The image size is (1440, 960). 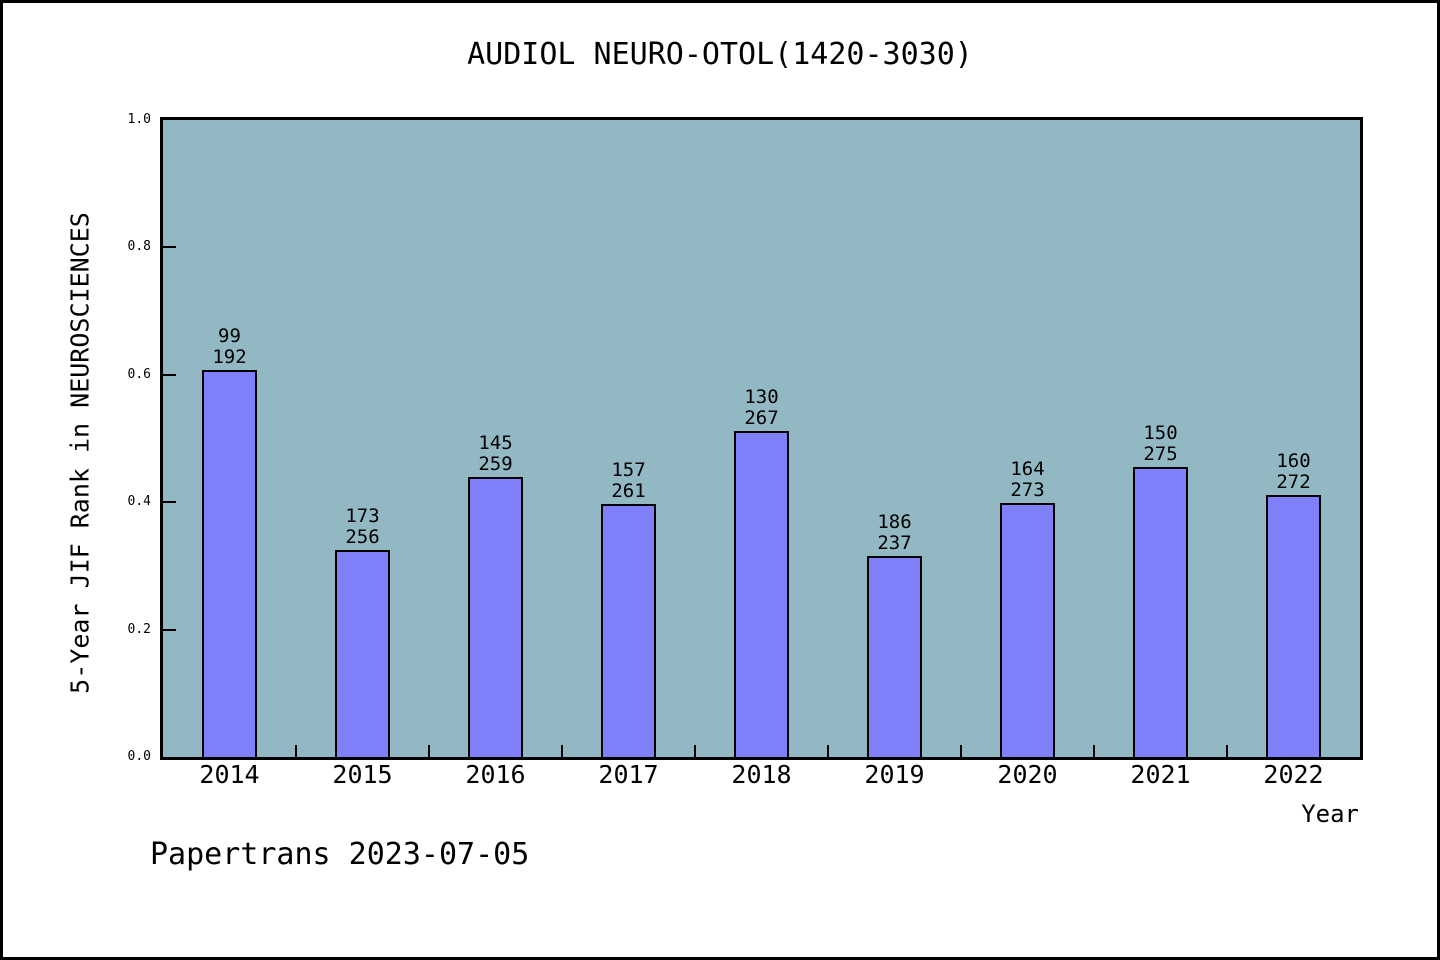 I want to click on bar-value-label: 164 273, so click(x=1028, y=479).